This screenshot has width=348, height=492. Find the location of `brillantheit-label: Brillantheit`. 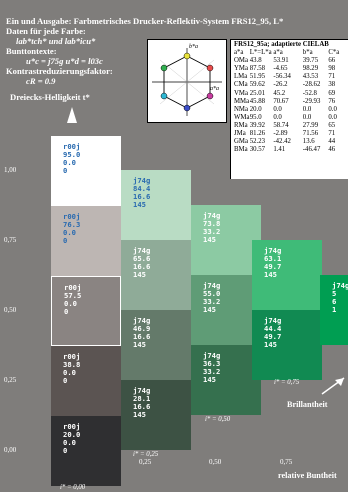

brillantheit-label: Brillantheit is located at coordinates (307, 404).